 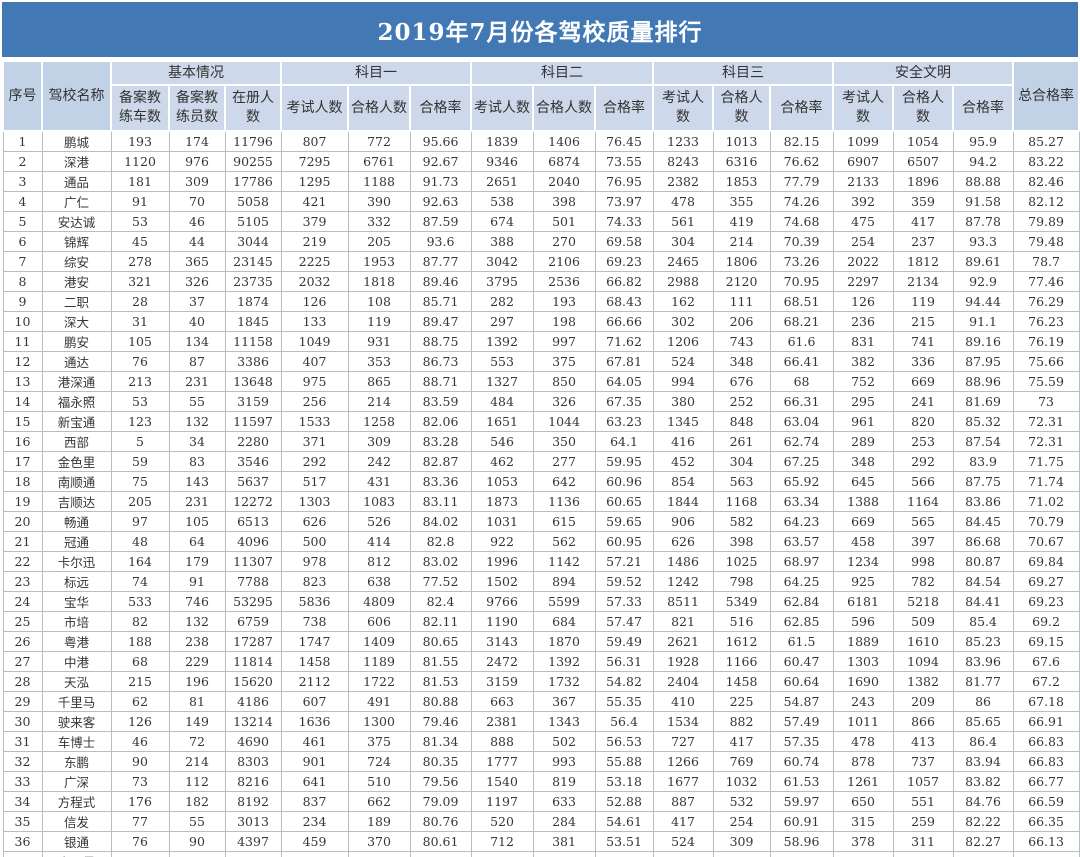 I want to click on value-cell: 848, so click(x=741, y=421).